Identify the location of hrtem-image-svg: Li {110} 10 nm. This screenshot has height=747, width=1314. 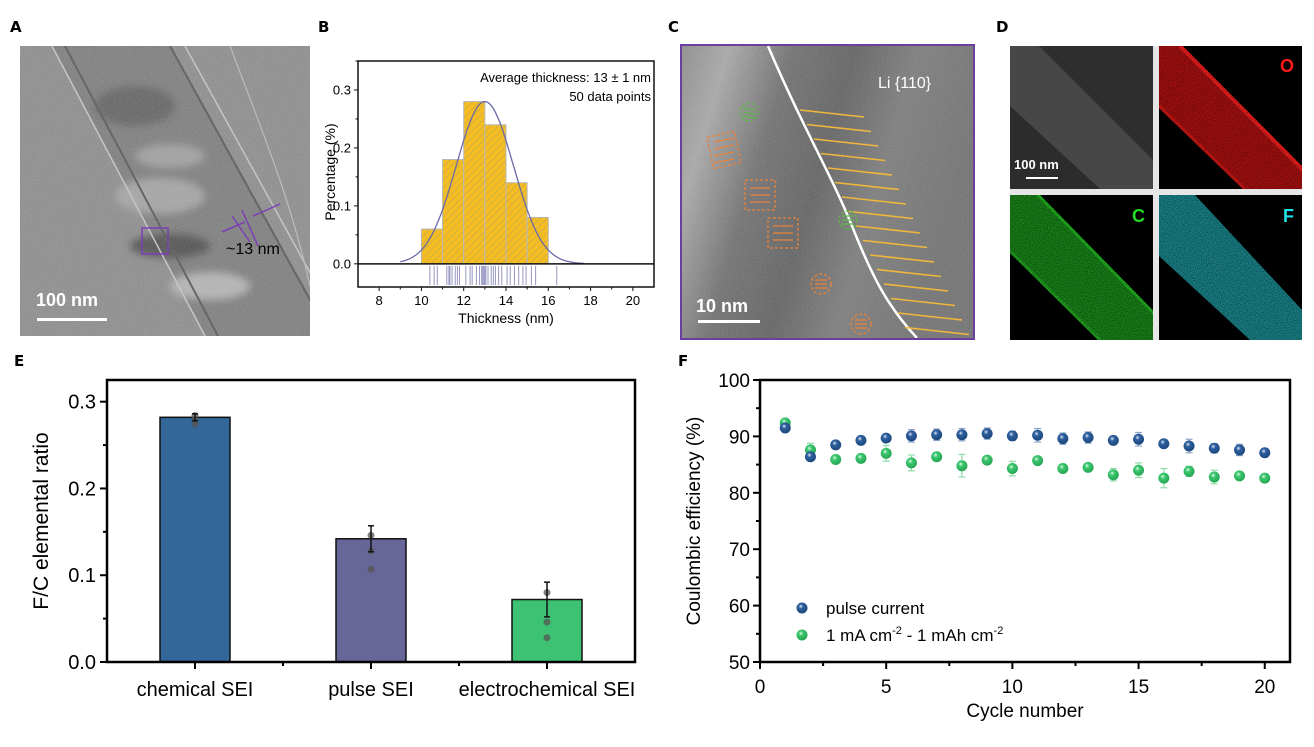
(827, 192).